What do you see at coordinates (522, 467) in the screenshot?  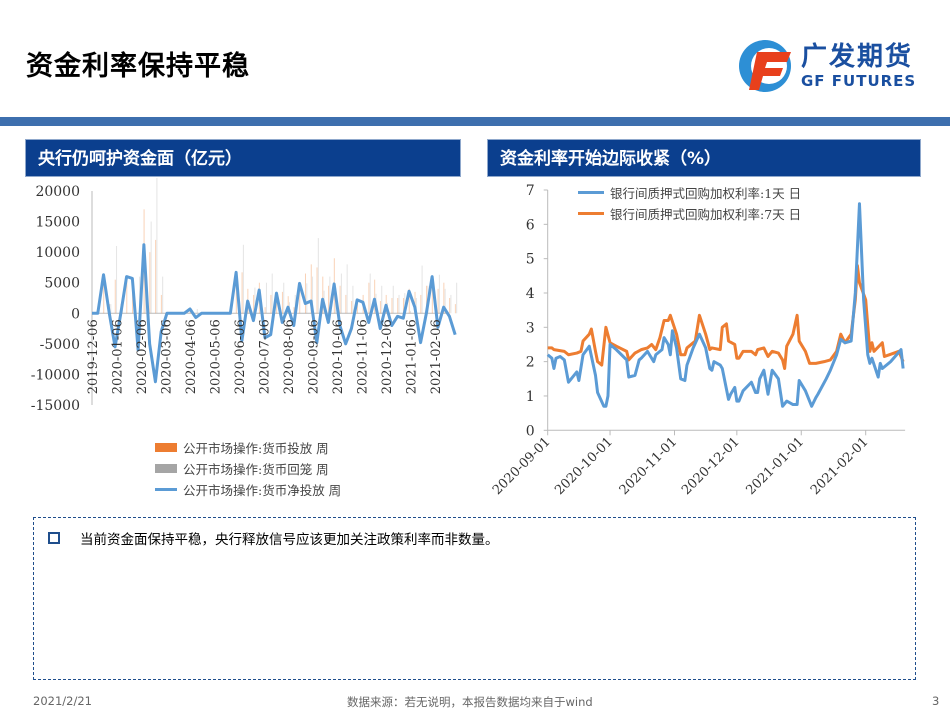 I see `x-tick-label: 2020-09-01` at bounding box center [522, 467].